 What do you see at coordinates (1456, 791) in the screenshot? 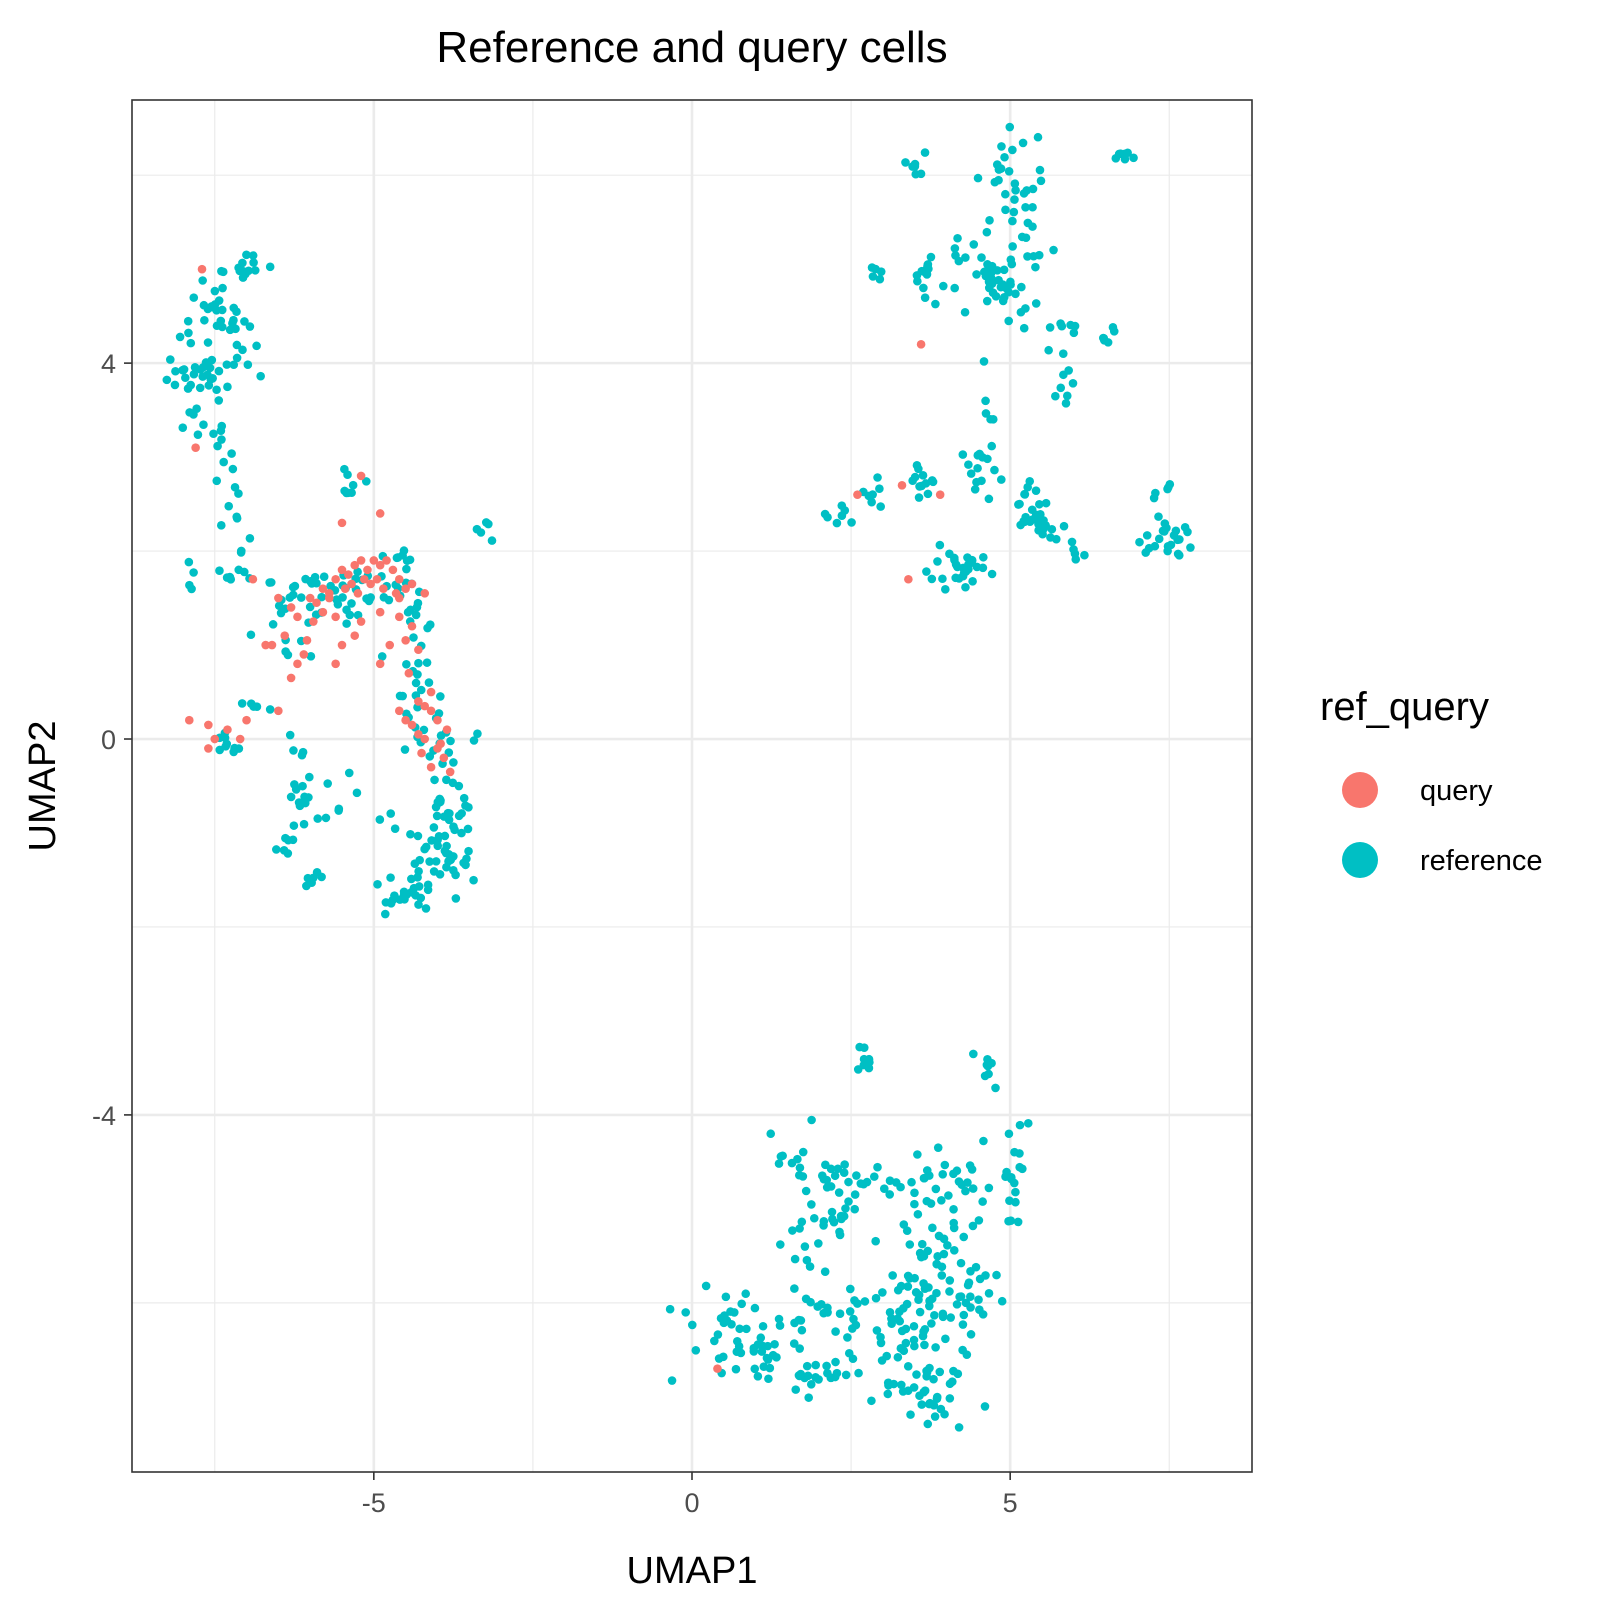
I see `legend-label-query: query` at bounding box center [1456, 791].